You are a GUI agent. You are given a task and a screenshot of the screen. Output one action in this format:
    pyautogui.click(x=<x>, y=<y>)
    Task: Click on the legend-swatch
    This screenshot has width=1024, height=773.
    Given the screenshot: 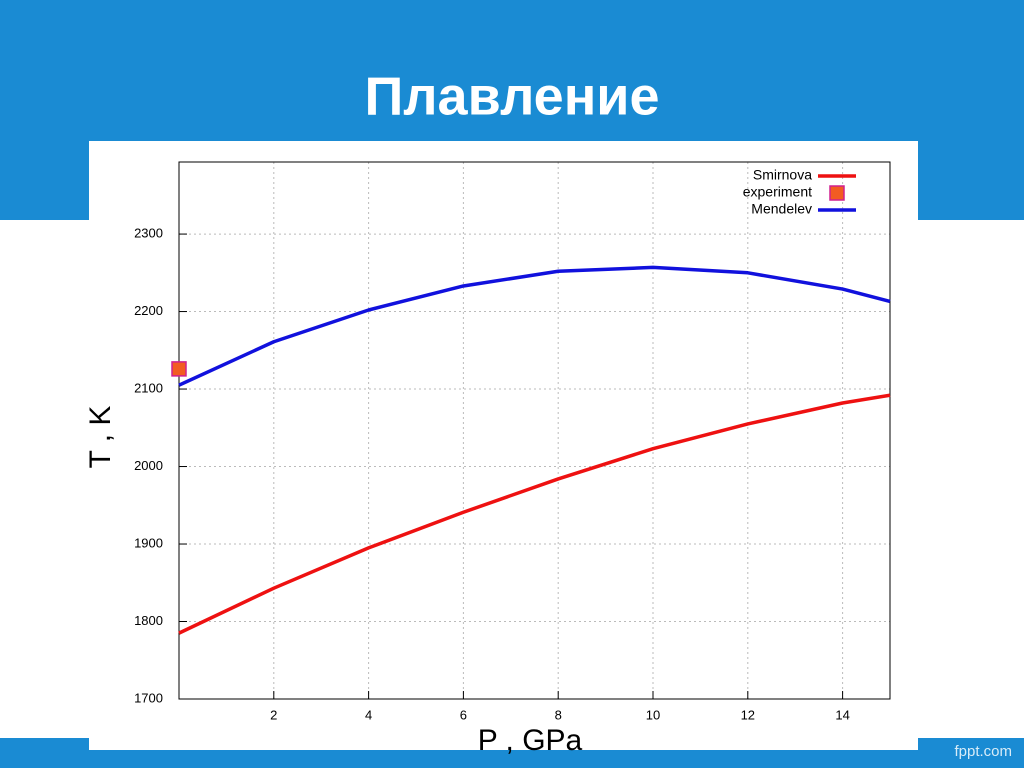 What is the action you would take?
    pyautogui.click(x=837, y=193)
    